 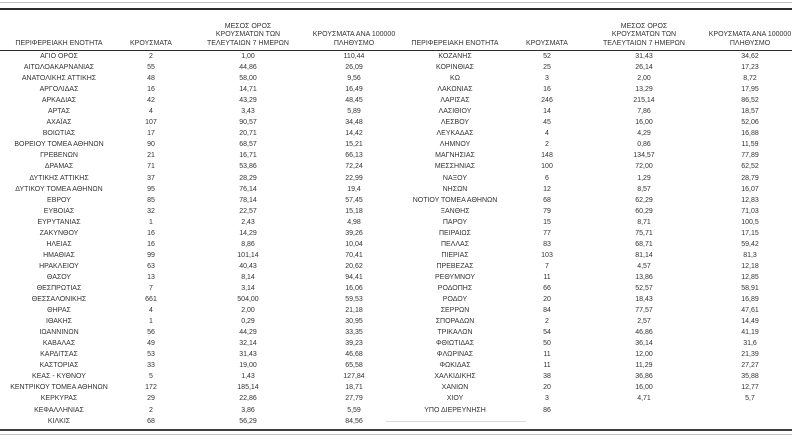 I want to click on avg-7day-cell: 3,86, so click(x=248, y=410).